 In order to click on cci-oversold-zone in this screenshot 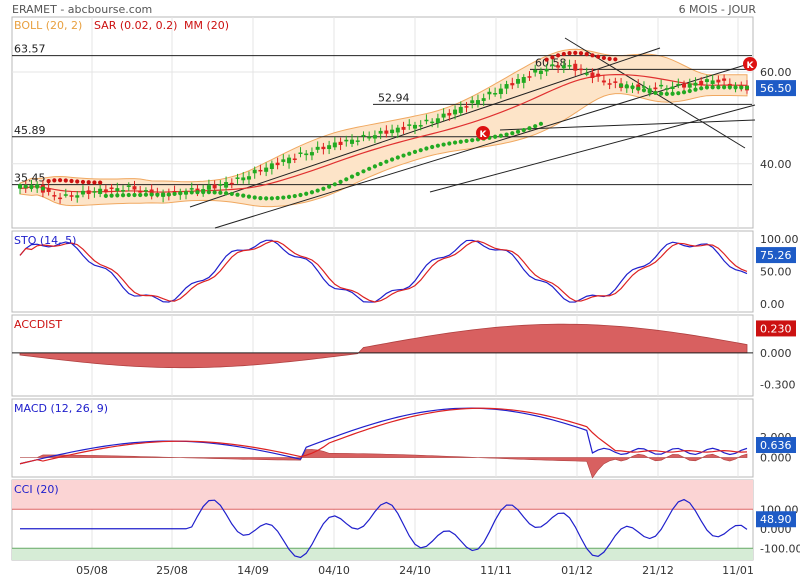, I will do `click(382, 554)`.